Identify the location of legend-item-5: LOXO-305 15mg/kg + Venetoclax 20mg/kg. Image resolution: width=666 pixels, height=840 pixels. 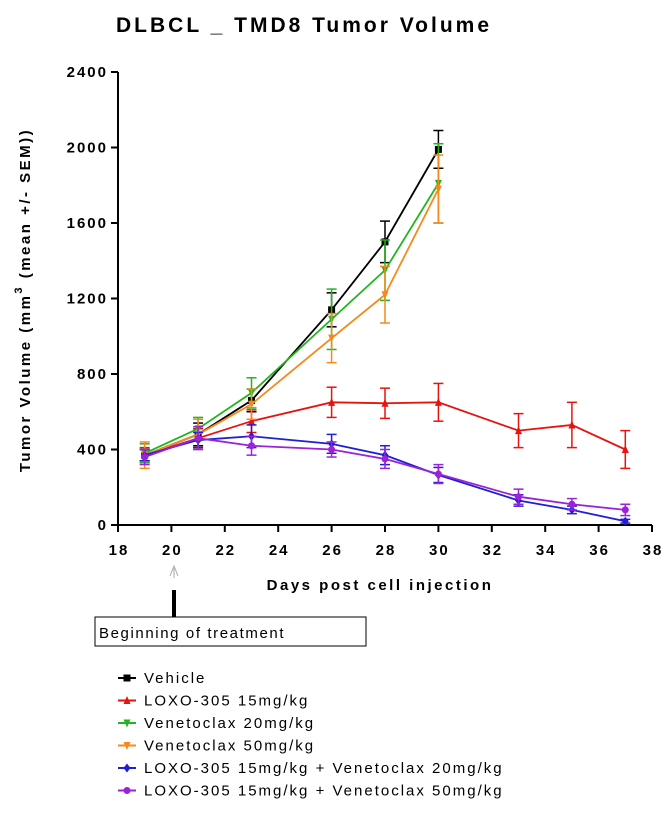
(311, 768).